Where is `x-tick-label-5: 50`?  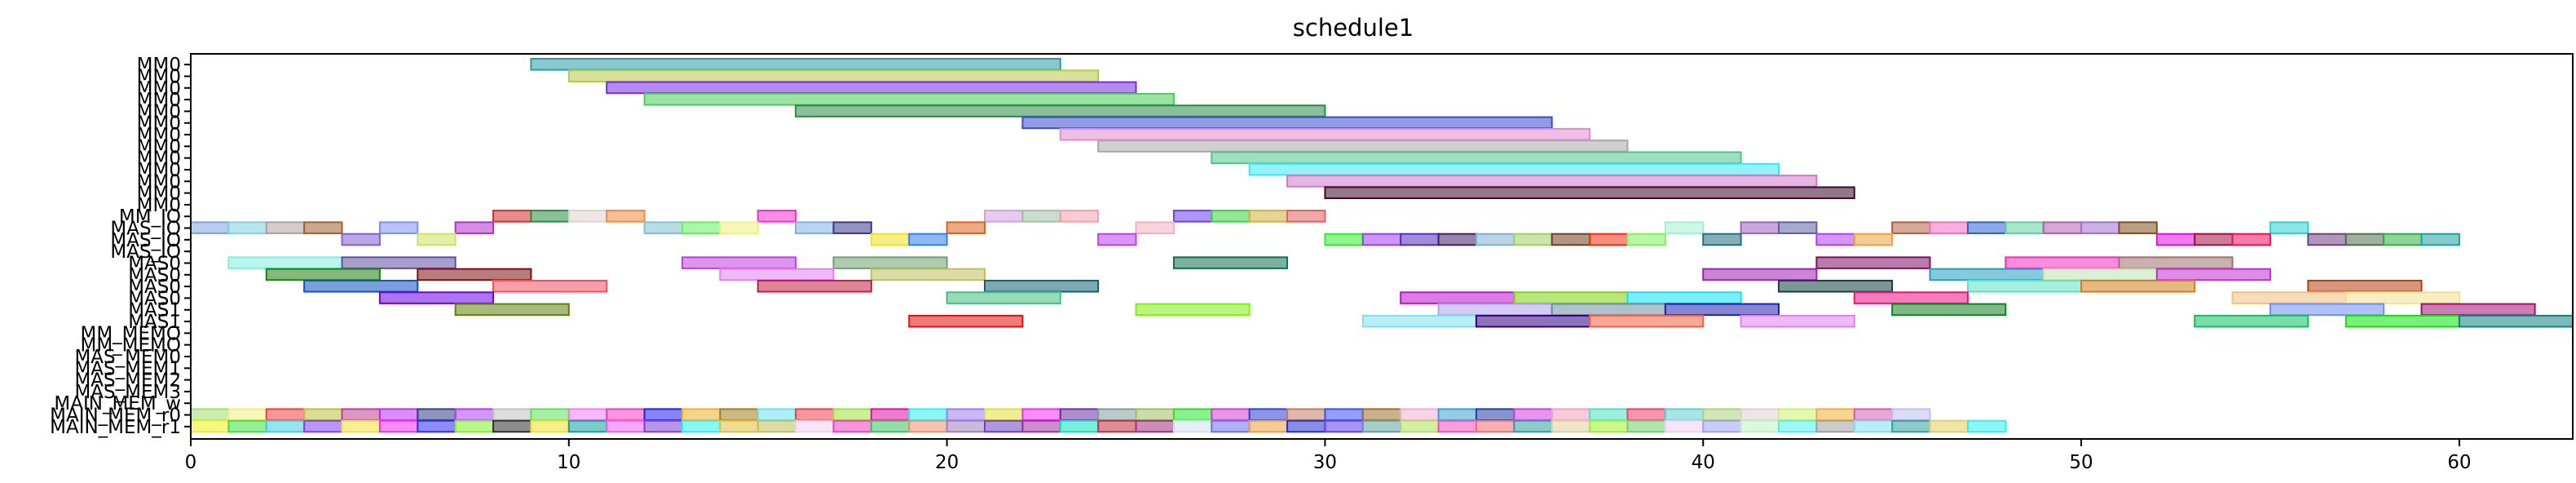
x-tick-label-5: 50 is located at coordinates (2081, 462).